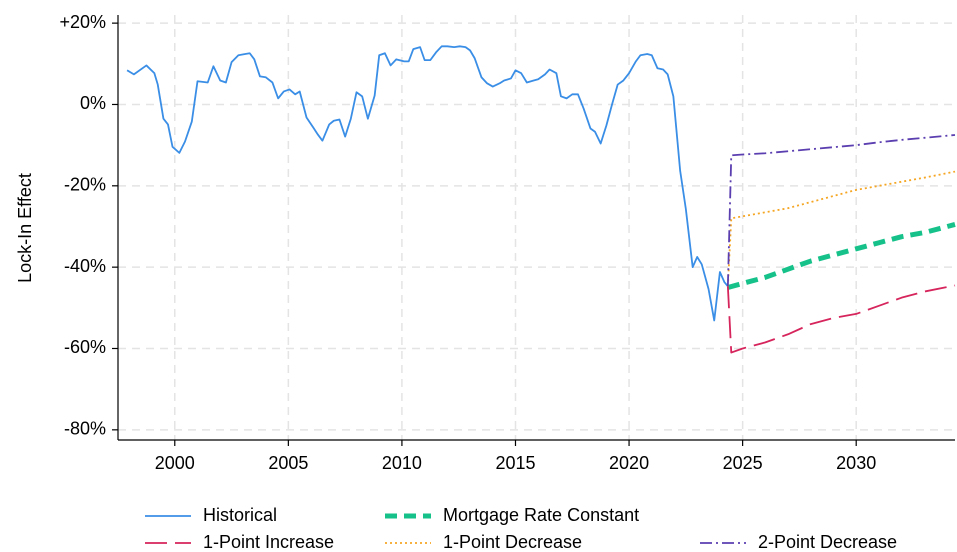 The height and width of the screenshot is (552, 957). I want to click on y-tick-label: -60%, so click(85, 347).